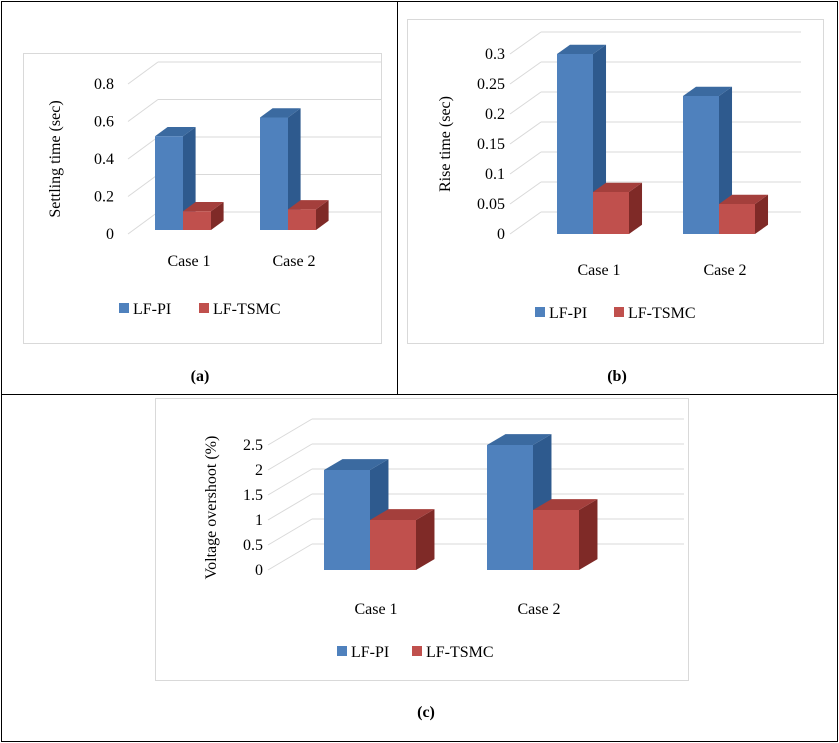  Describe the element at coordinates (259, 470) in the screenshot. I see `y-tick-label: 2` at that location.